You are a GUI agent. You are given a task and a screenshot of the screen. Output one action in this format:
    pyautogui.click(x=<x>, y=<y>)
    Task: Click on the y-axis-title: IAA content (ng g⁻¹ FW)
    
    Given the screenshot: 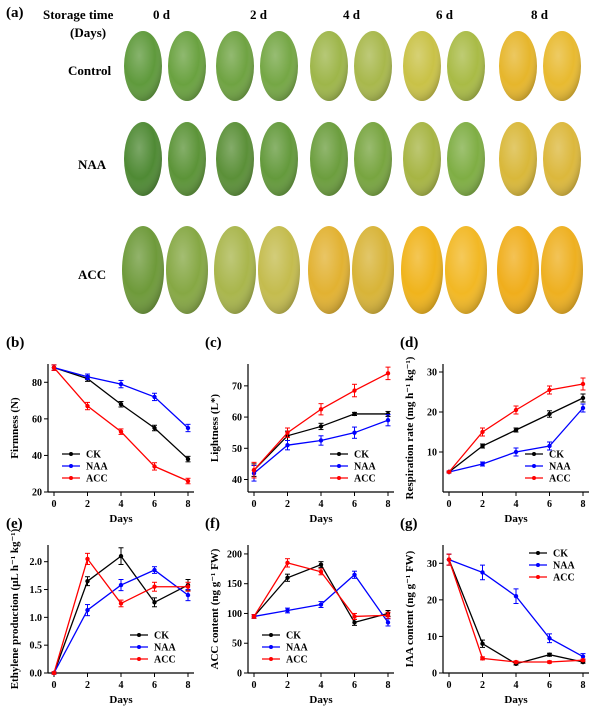 What is the action you would take?
    pyautogui.click(x=410, y=608)
    